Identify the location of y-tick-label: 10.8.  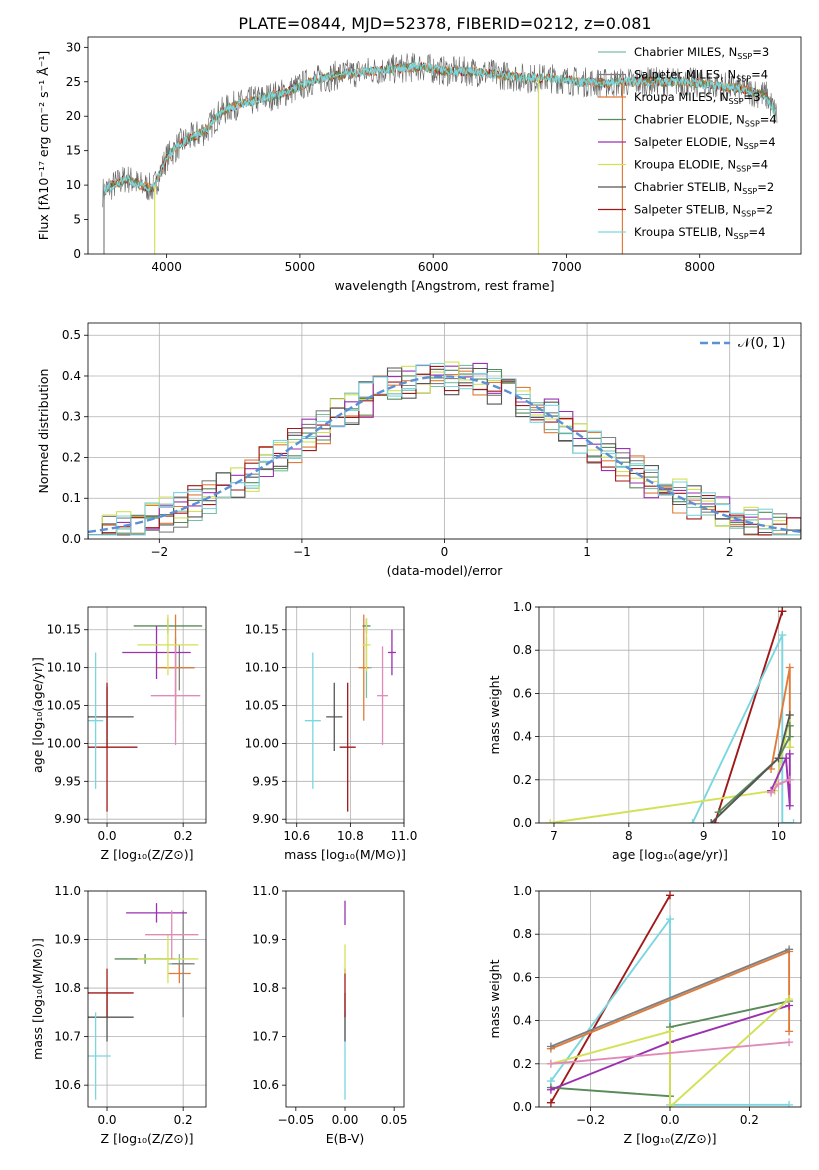
(265, 988).